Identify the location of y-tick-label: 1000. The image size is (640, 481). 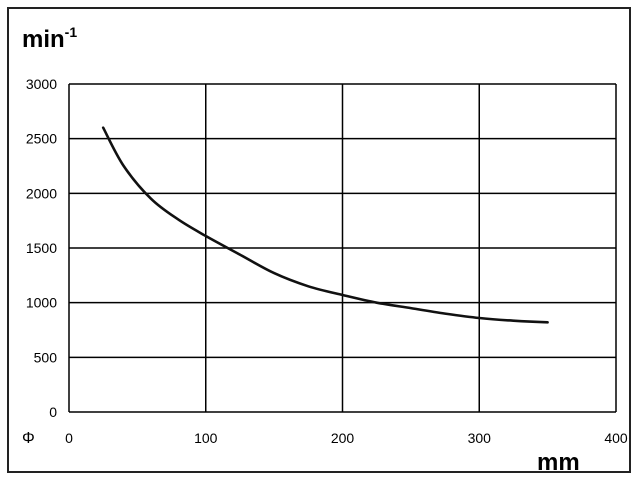
(41, 303).